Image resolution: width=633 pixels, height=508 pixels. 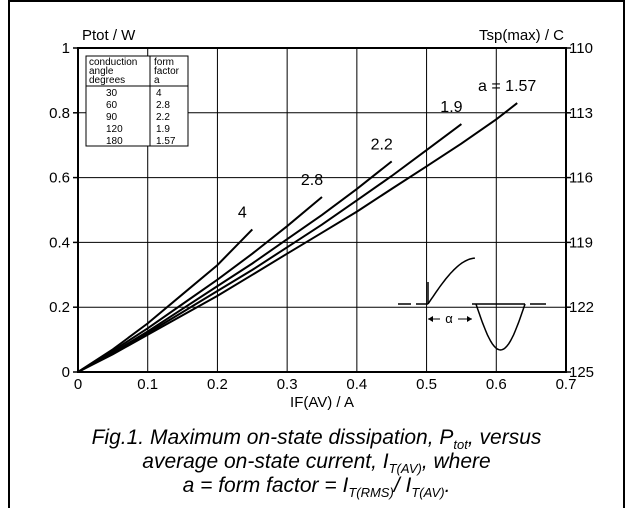 What do you see at coordinates (581, 372) in the screenshot?
I see `y2-tick-label: 125` at bounding box center [581, 372].